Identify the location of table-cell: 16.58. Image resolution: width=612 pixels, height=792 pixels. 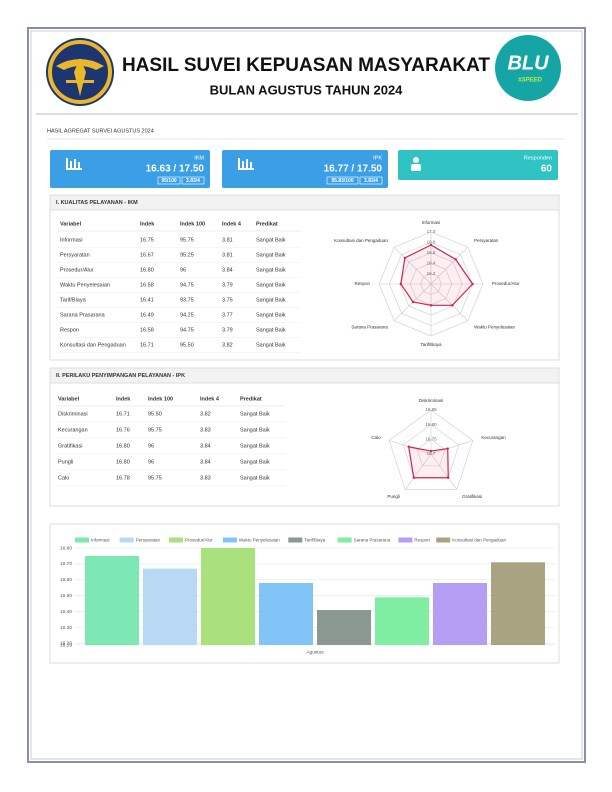
(147, 285).